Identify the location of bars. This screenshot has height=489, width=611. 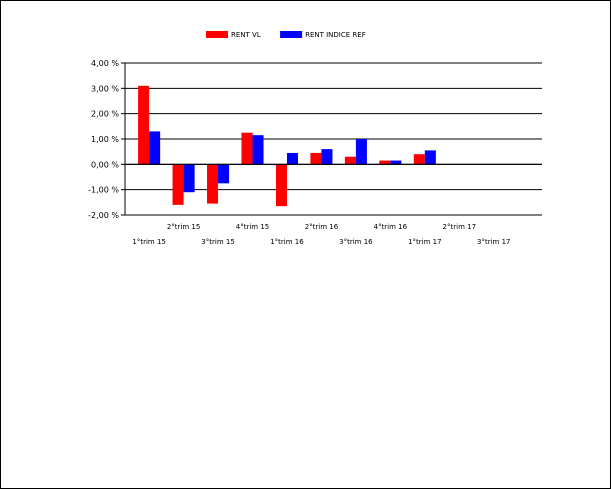
(287, 146).